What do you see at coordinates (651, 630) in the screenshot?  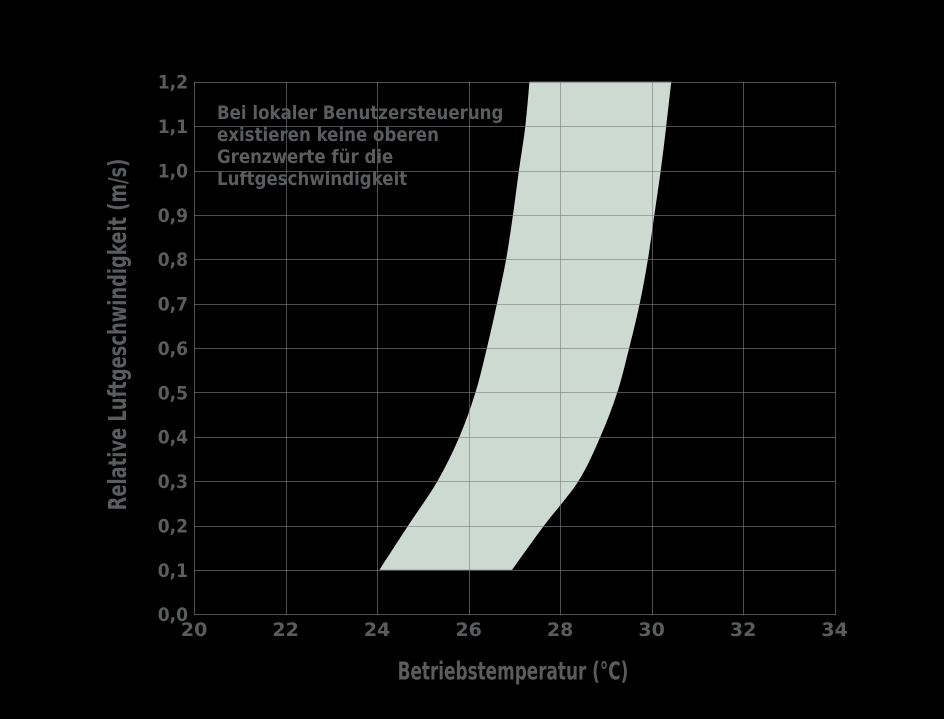 I see `x-tick-label: 30` at bounding box center [651, 630].